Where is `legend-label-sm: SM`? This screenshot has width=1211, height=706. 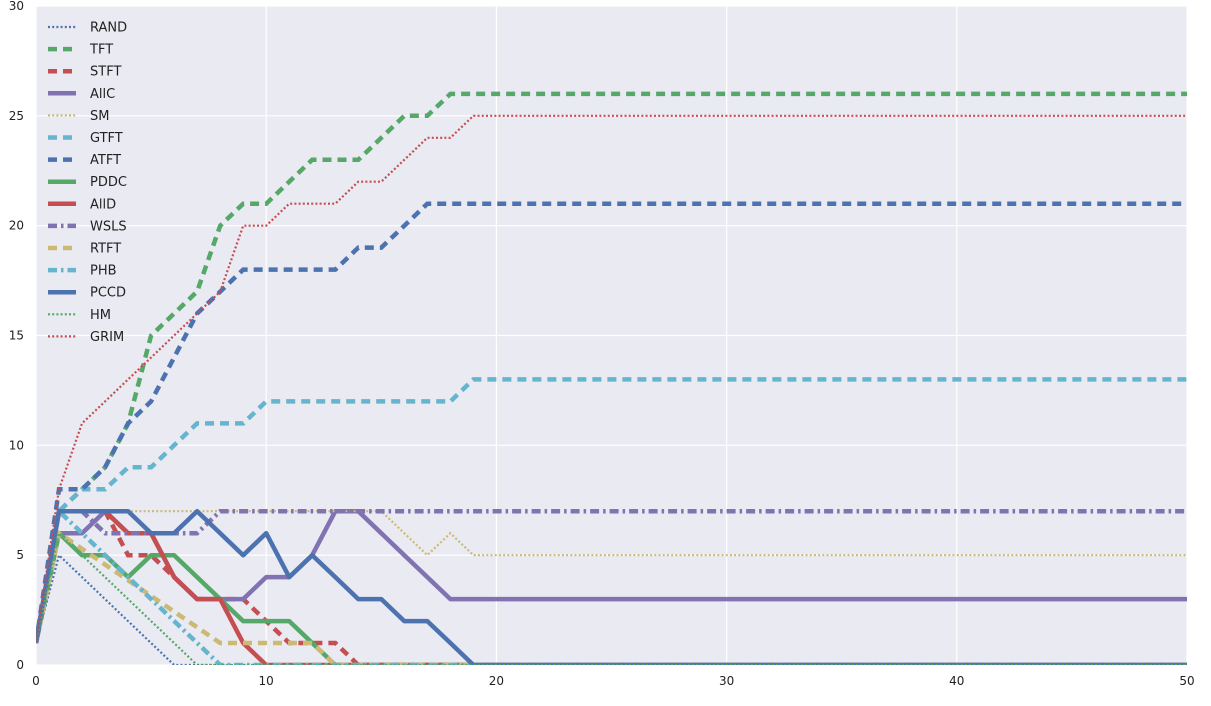
legend-label-sm: SM is located at coordinates (99, 116).